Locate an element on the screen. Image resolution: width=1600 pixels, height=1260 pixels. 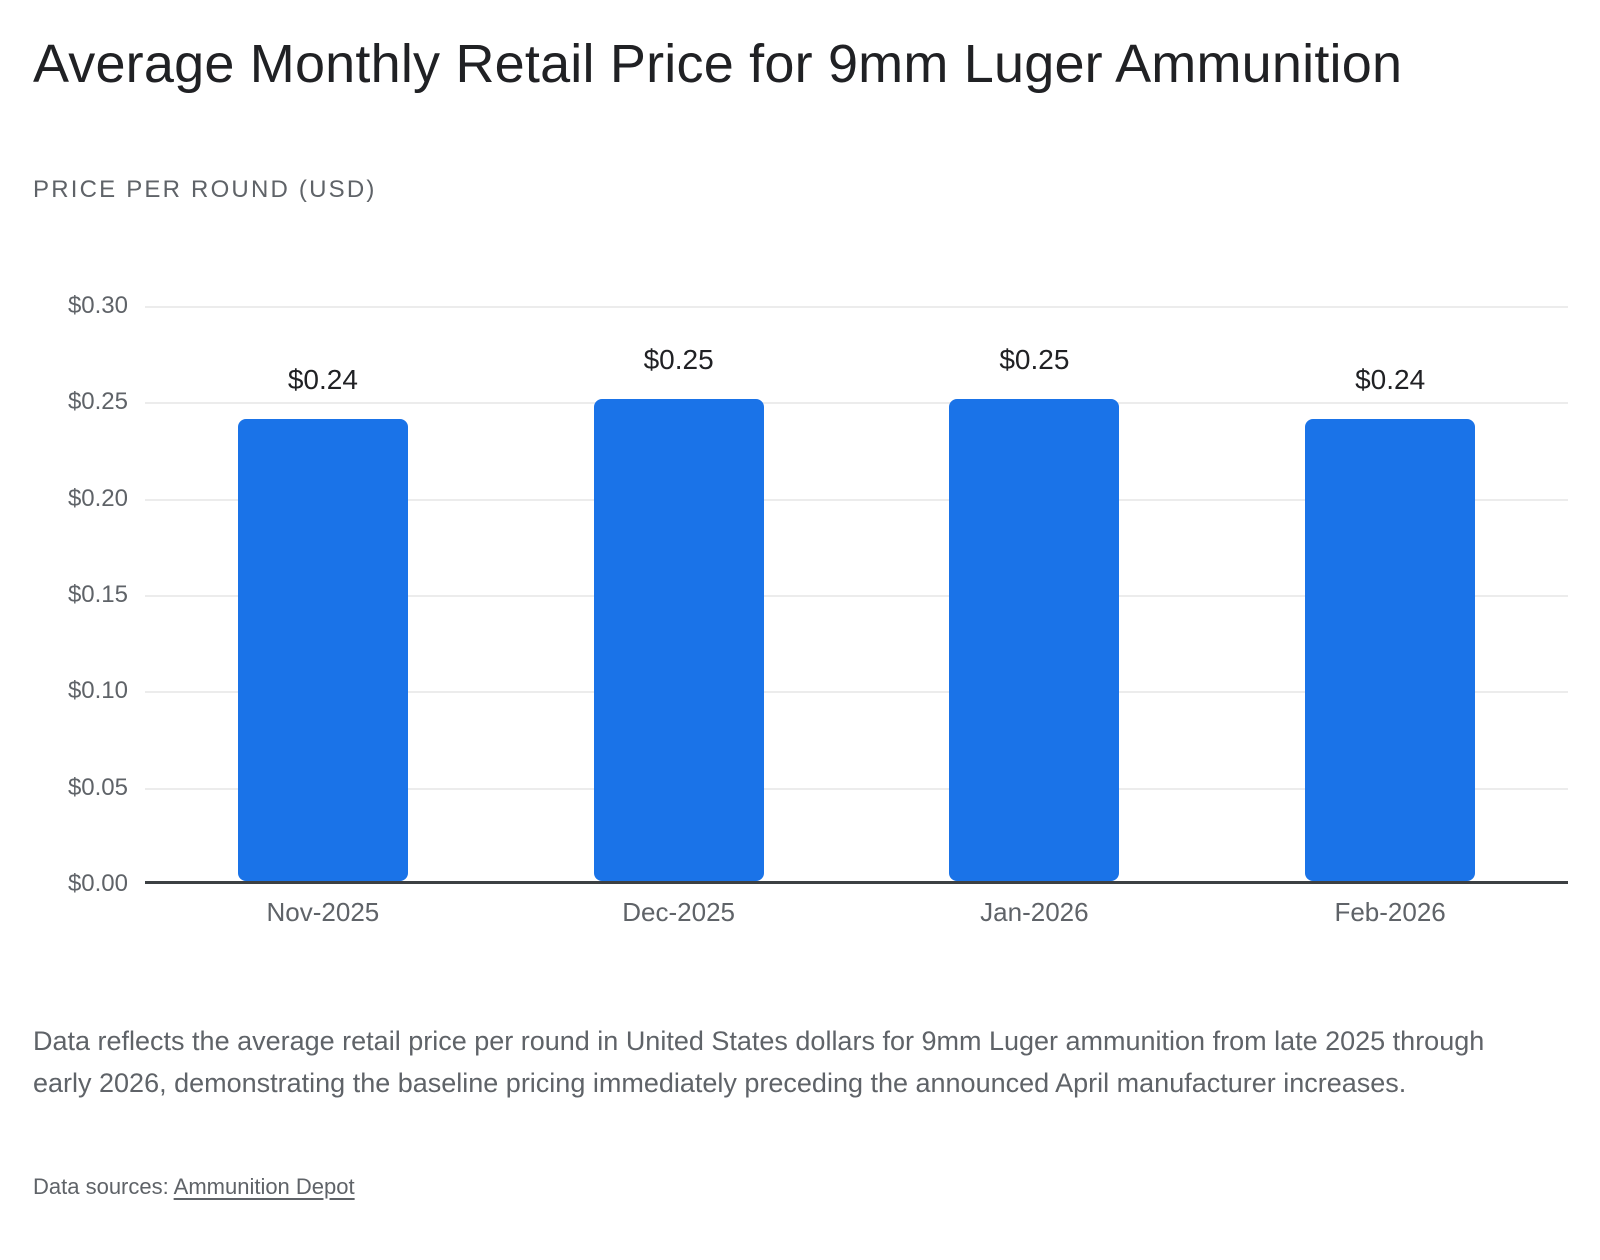
data-source-link: Ammunition Depot is located at coordinates (264, 1186).